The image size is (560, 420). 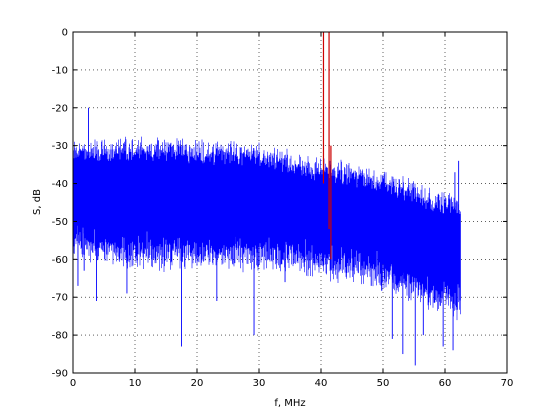 What do you see at coordinates (60, 108) in the screenshot?
I see `y-tick-label: -20` at bounding box center [60, 108].